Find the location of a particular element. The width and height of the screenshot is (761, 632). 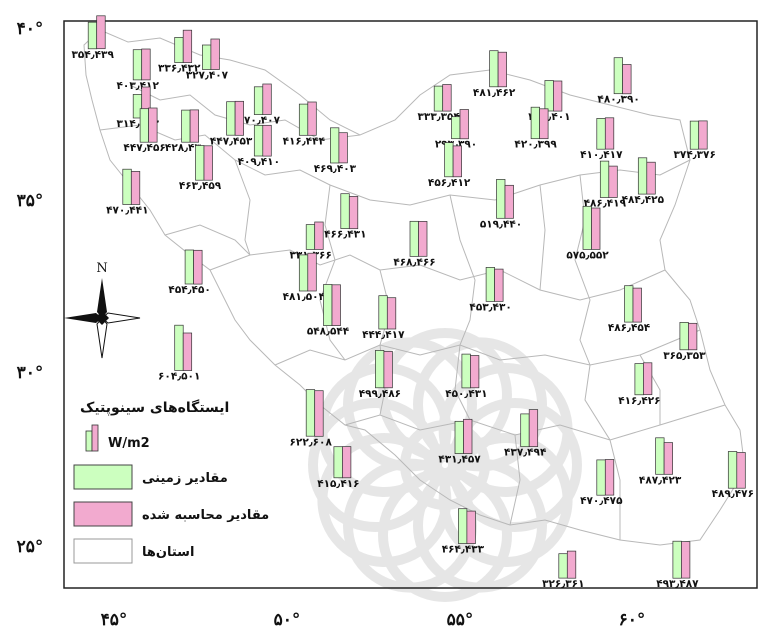

station-marker: ۴۸۶٫۴۱۹ is located at coordinates (605, 185).